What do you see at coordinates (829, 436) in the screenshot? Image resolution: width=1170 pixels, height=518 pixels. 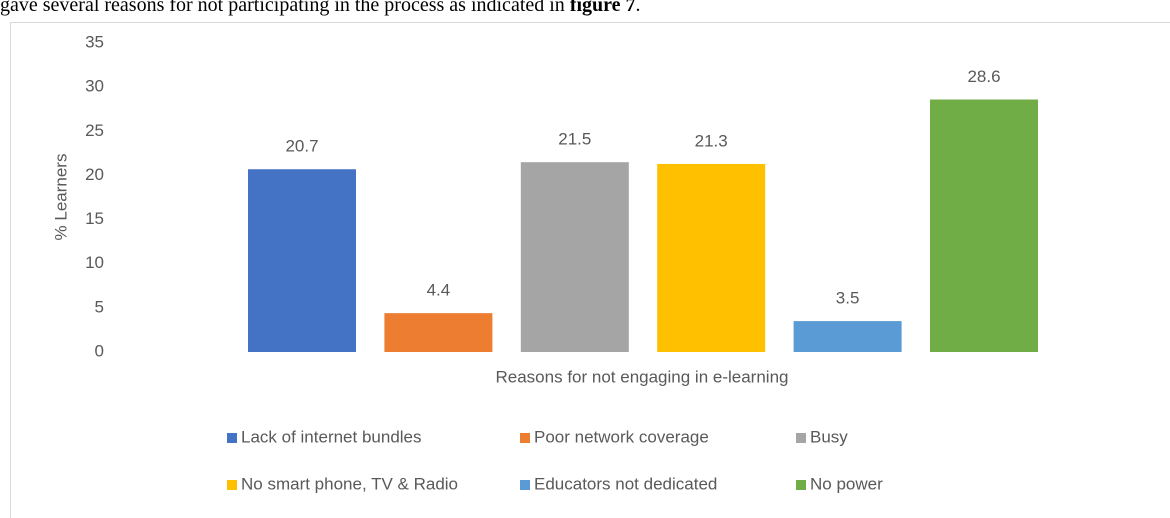 I see `legend-label: Busy` at bounding box center [829, 436].